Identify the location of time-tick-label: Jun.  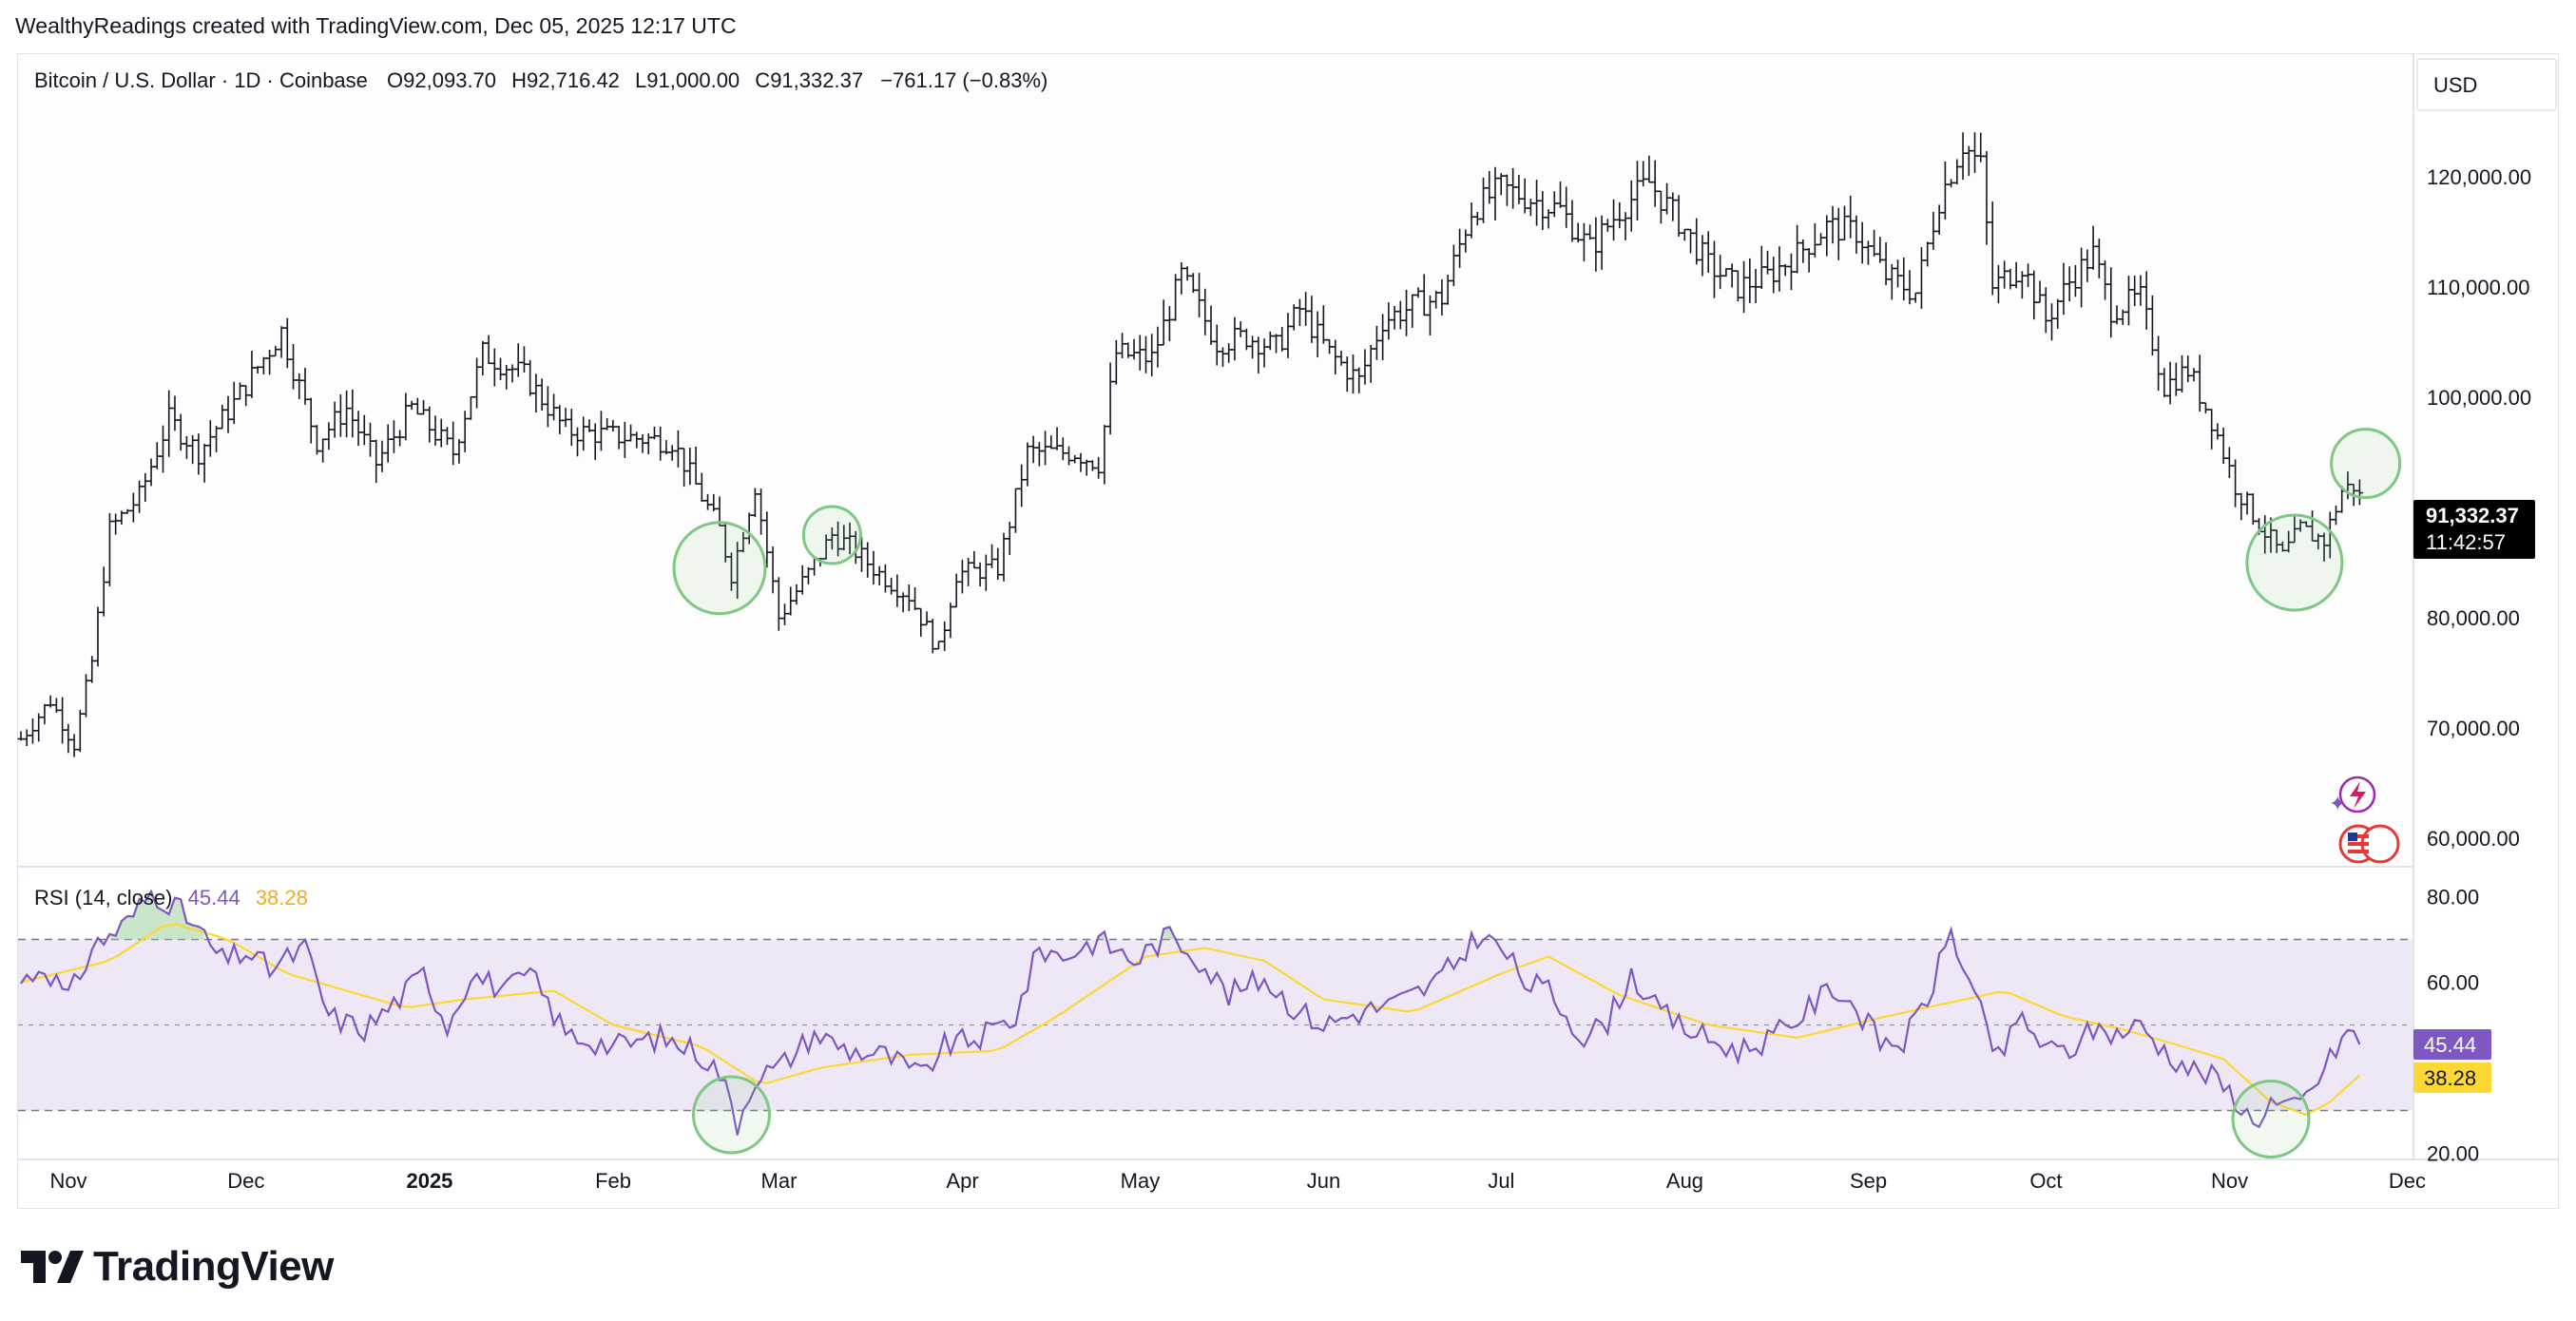
(1324, 1181).